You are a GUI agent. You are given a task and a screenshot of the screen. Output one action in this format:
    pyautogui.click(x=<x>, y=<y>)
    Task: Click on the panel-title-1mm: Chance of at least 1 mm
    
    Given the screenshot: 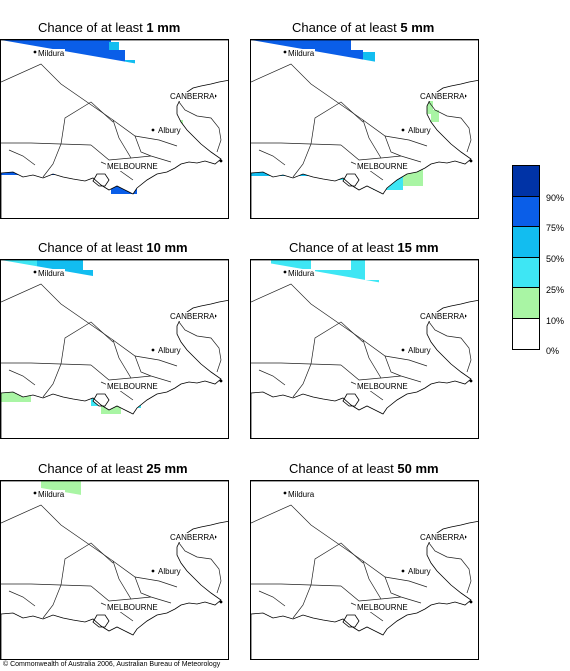 What is the action you would take?
    pyautogui.click(x=109, y=27)
    